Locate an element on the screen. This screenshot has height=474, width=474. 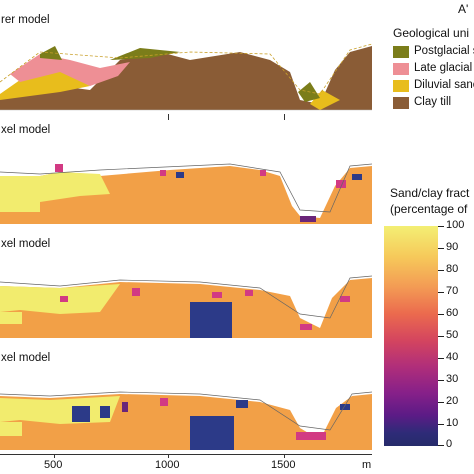
colorbar-gradient is located at coordinates (411, 336).